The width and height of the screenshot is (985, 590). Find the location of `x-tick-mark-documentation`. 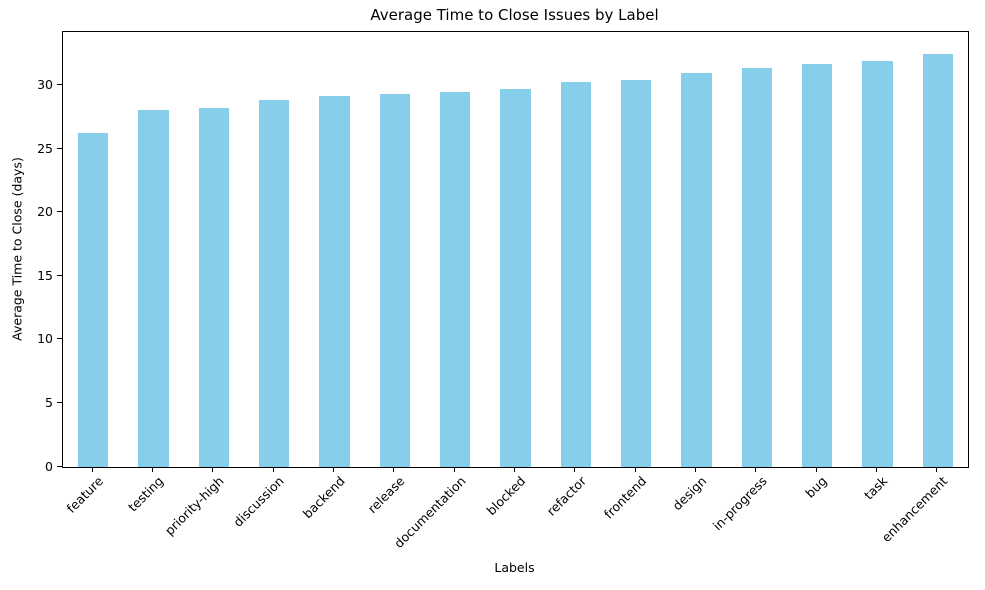

x-tick-mark-documentation is located at coordinates (454, 469).